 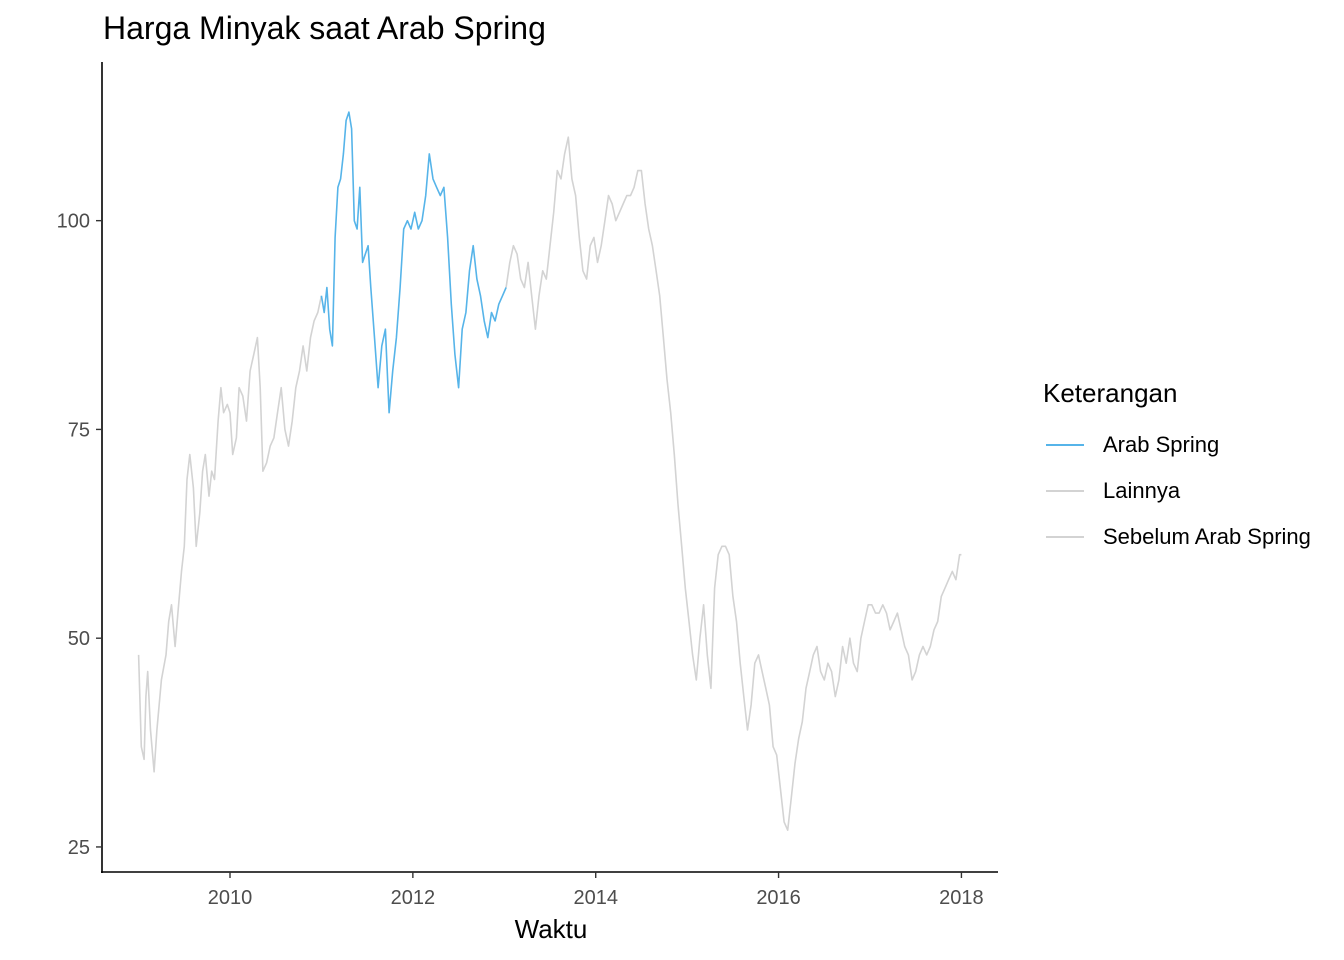 I want to click on x-tick-label: 2018, so click(x=961, y=898).